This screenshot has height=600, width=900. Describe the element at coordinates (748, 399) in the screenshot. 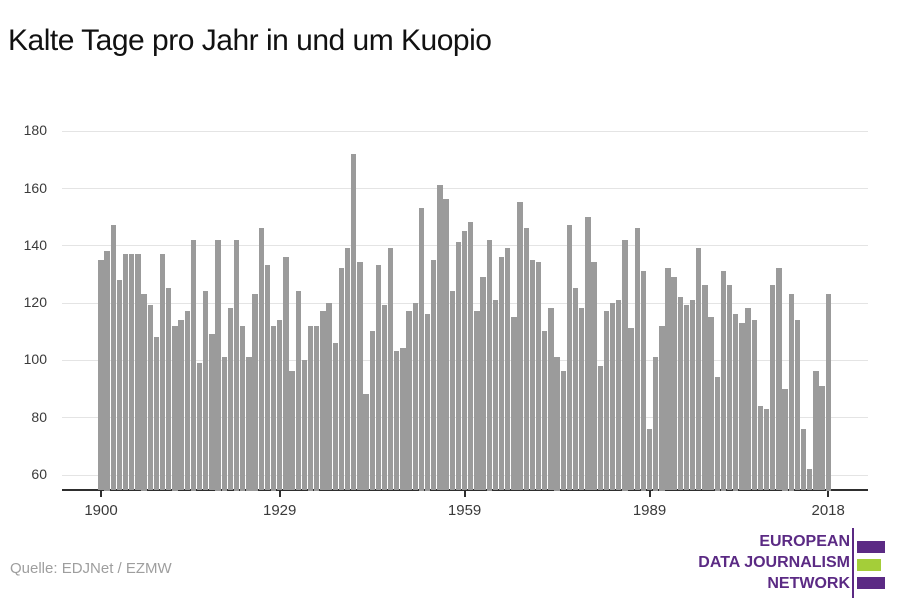

I see `bar-2005` at that location.